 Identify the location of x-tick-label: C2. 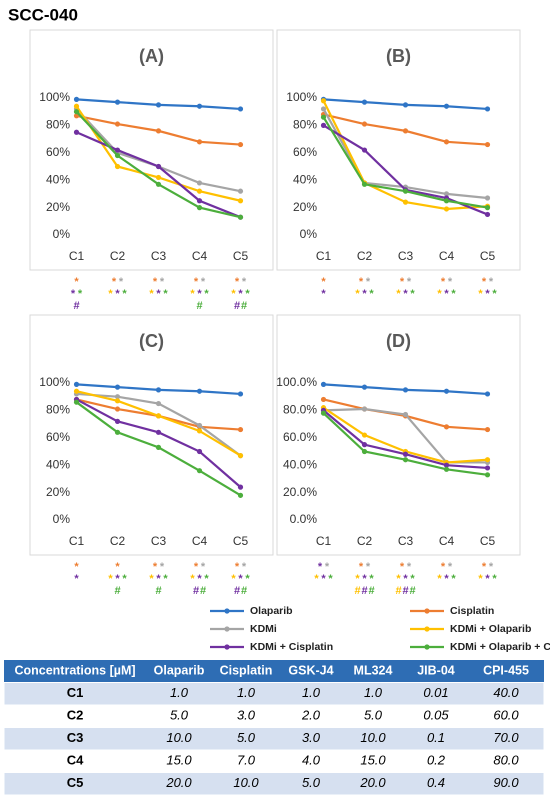
(365, 256).